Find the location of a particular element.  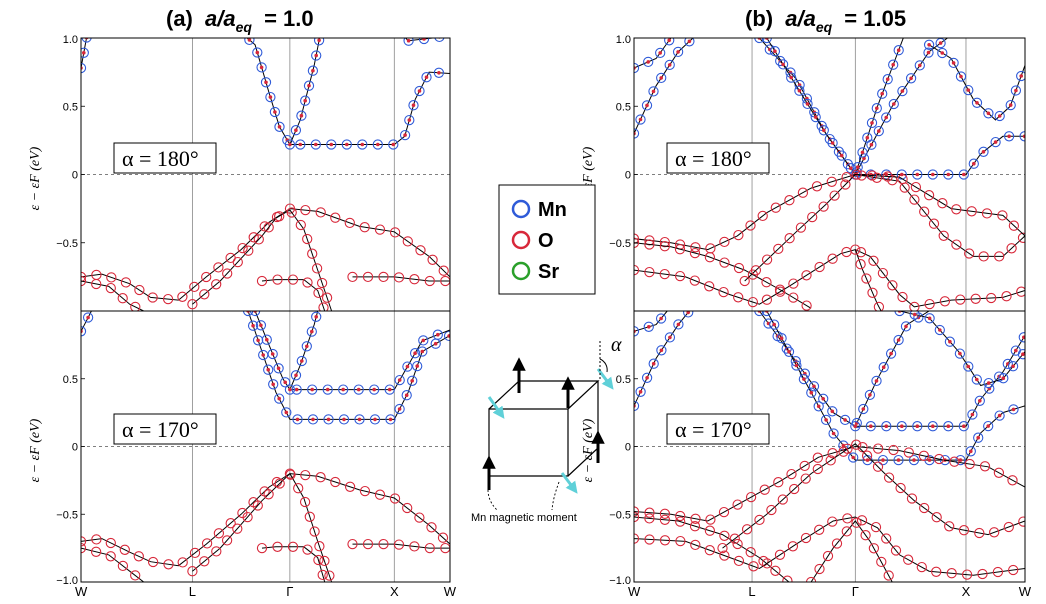

title-b: (b) a/aeq = 1.05 is located at coordinates (825, 21).